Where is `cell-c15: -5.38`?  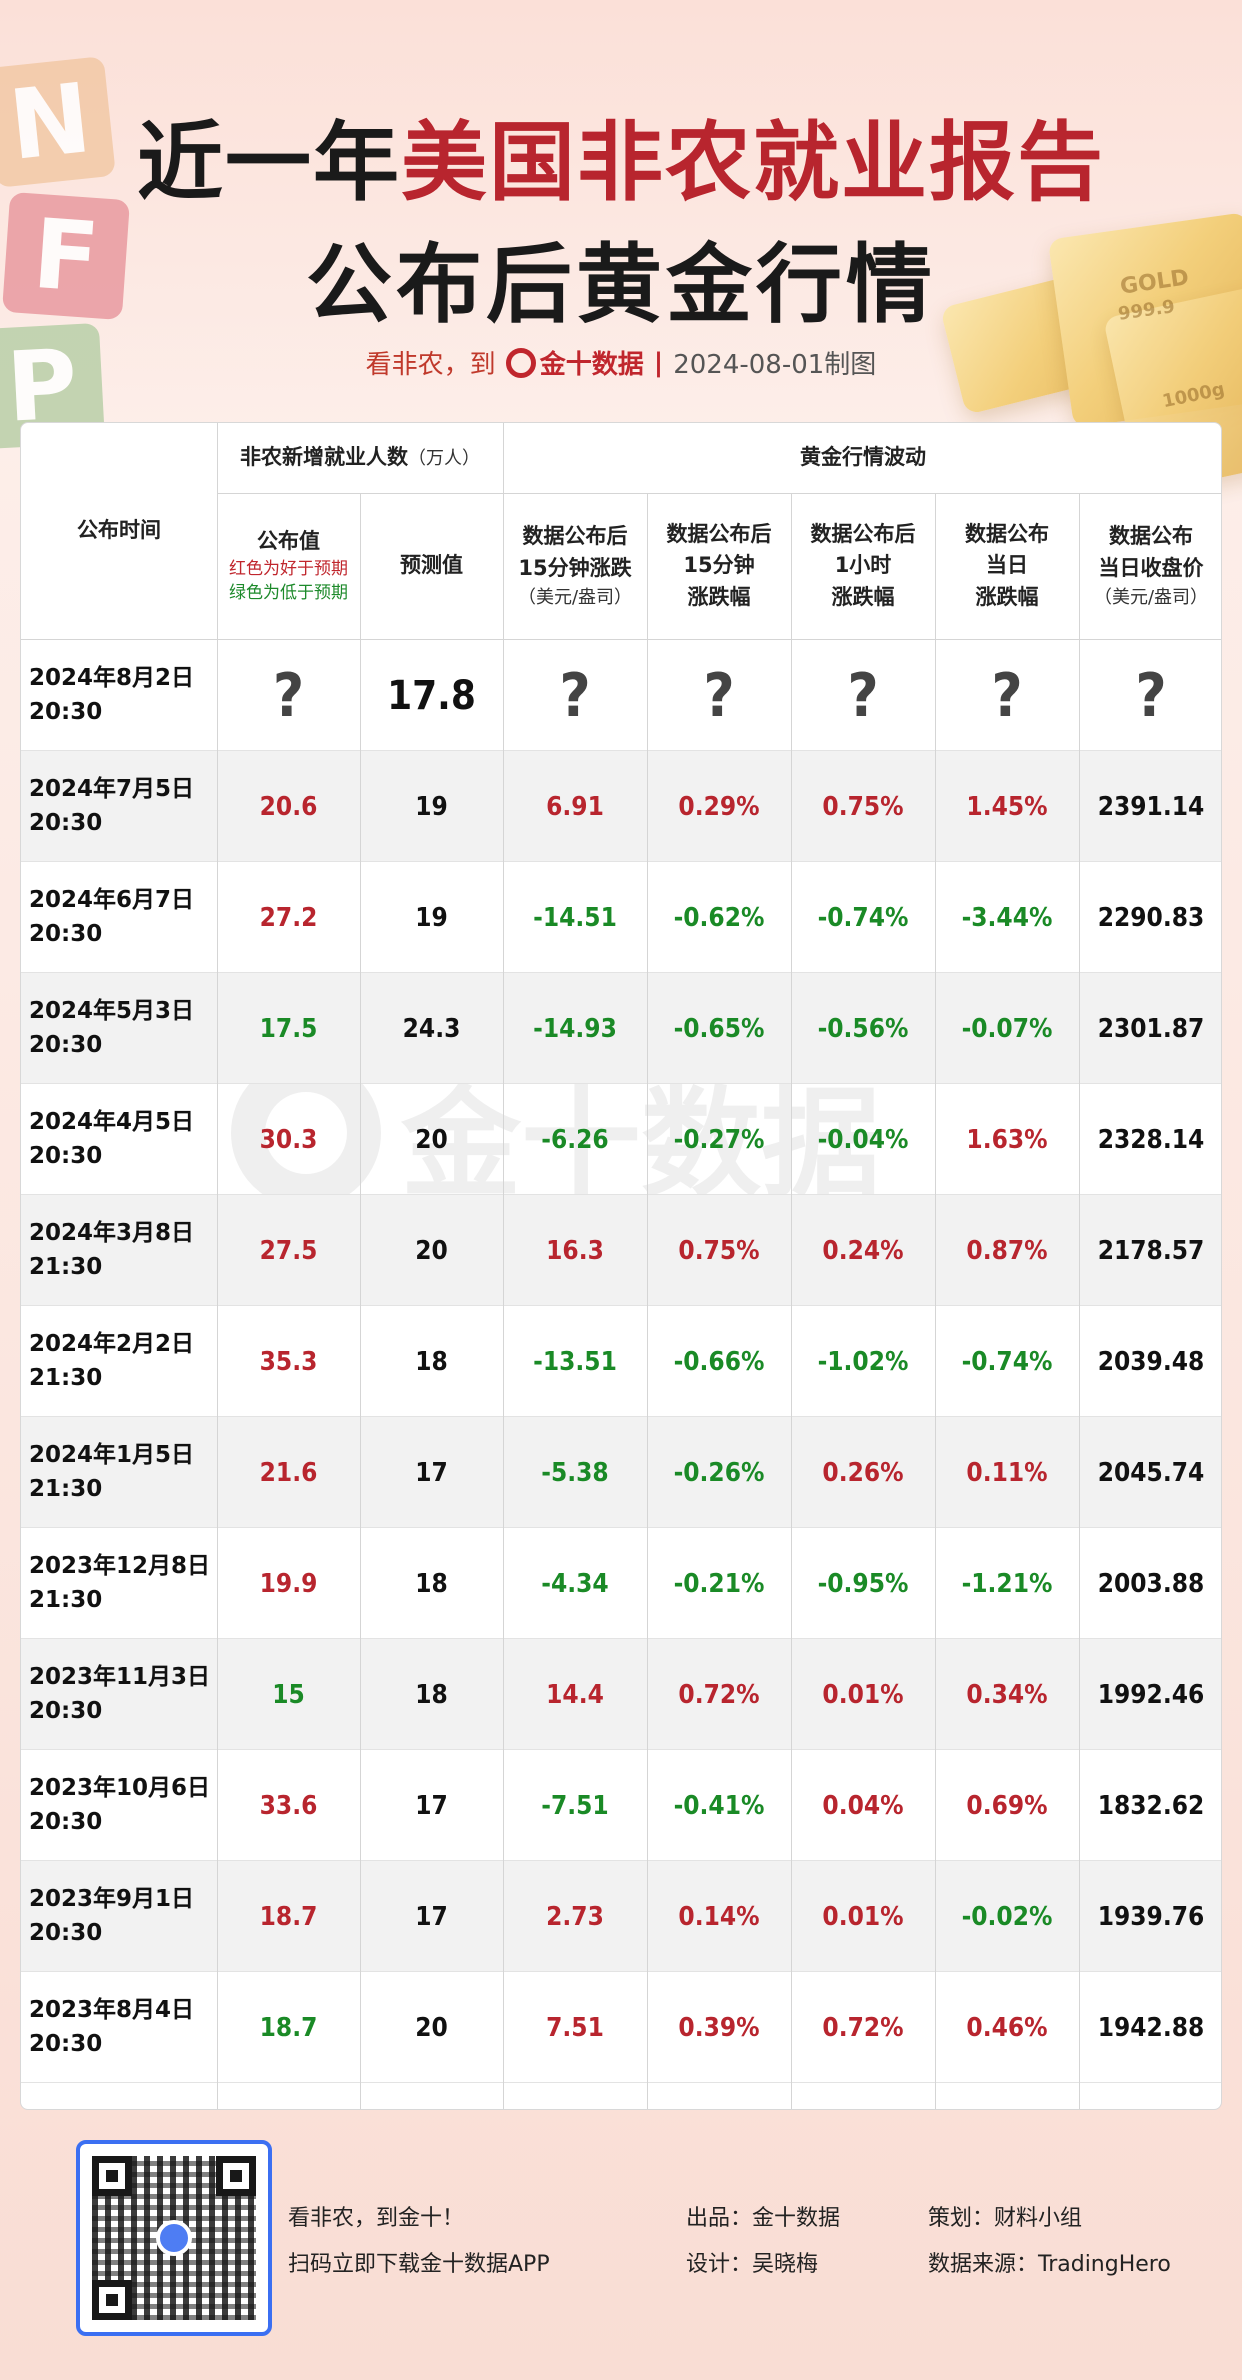
cell-c15: -5.38 is located at coordinates (575, 1472).